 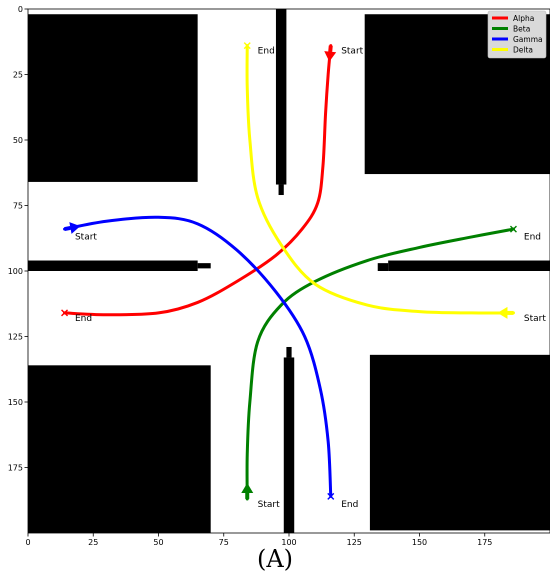 I want to click on obstacle-top-left-block, so click(x=113, y=98).